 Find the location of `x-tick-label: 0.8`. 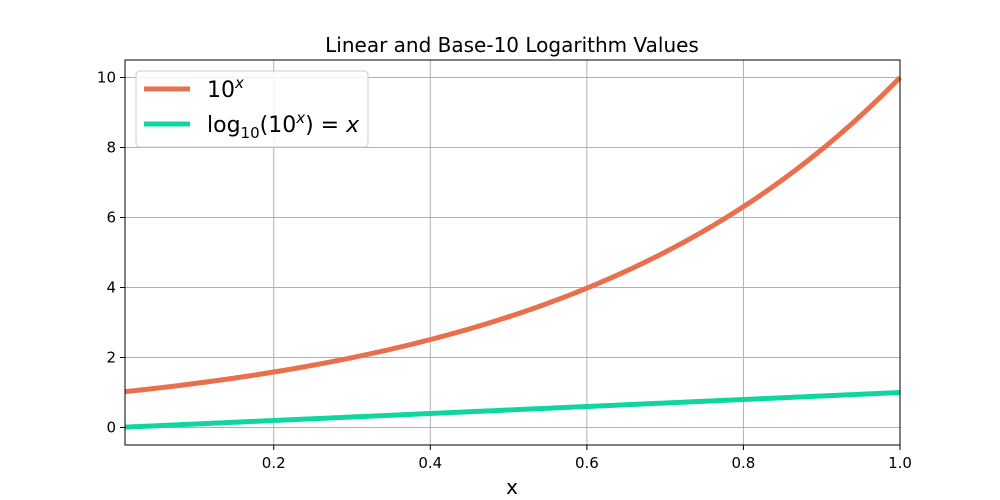

x-tick-label: 0.8 is located at coordinates (744, 463).